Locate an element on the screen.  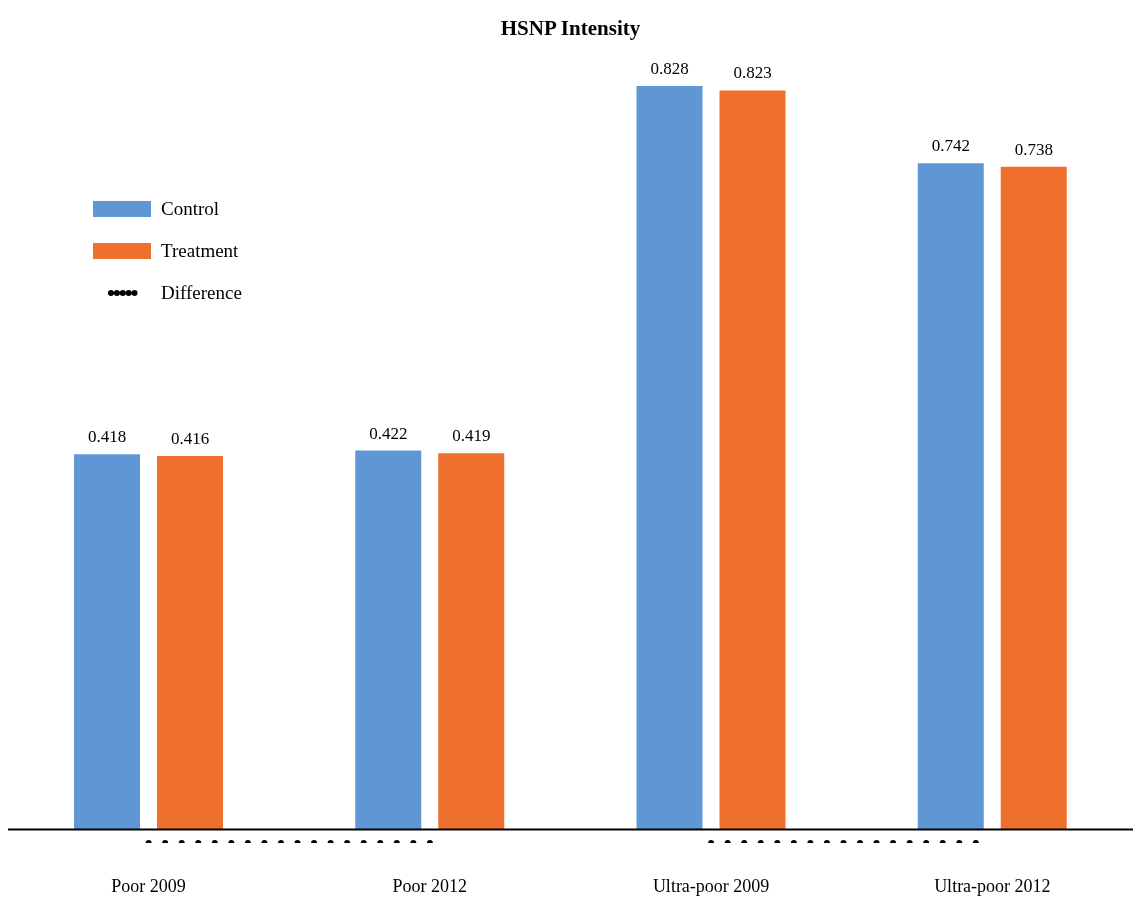
x-tick-label: Poor 2012 is located at coordinates (430, 885).